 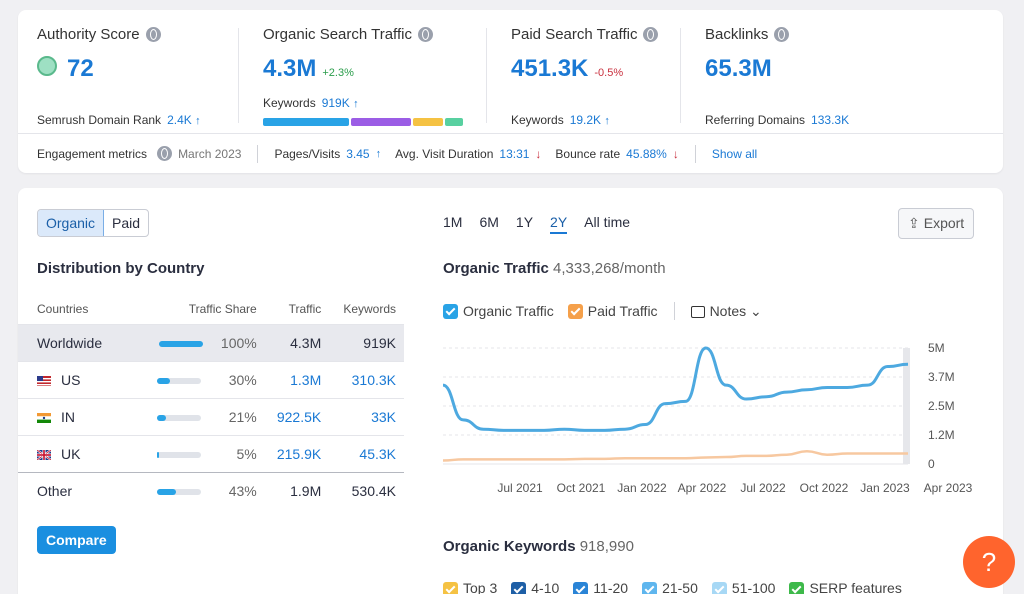 What do you see at coordinates (646, 153) in the screenshot?
I see `bounce-rate-value: 45.88%` at bounding box center [646, 153].